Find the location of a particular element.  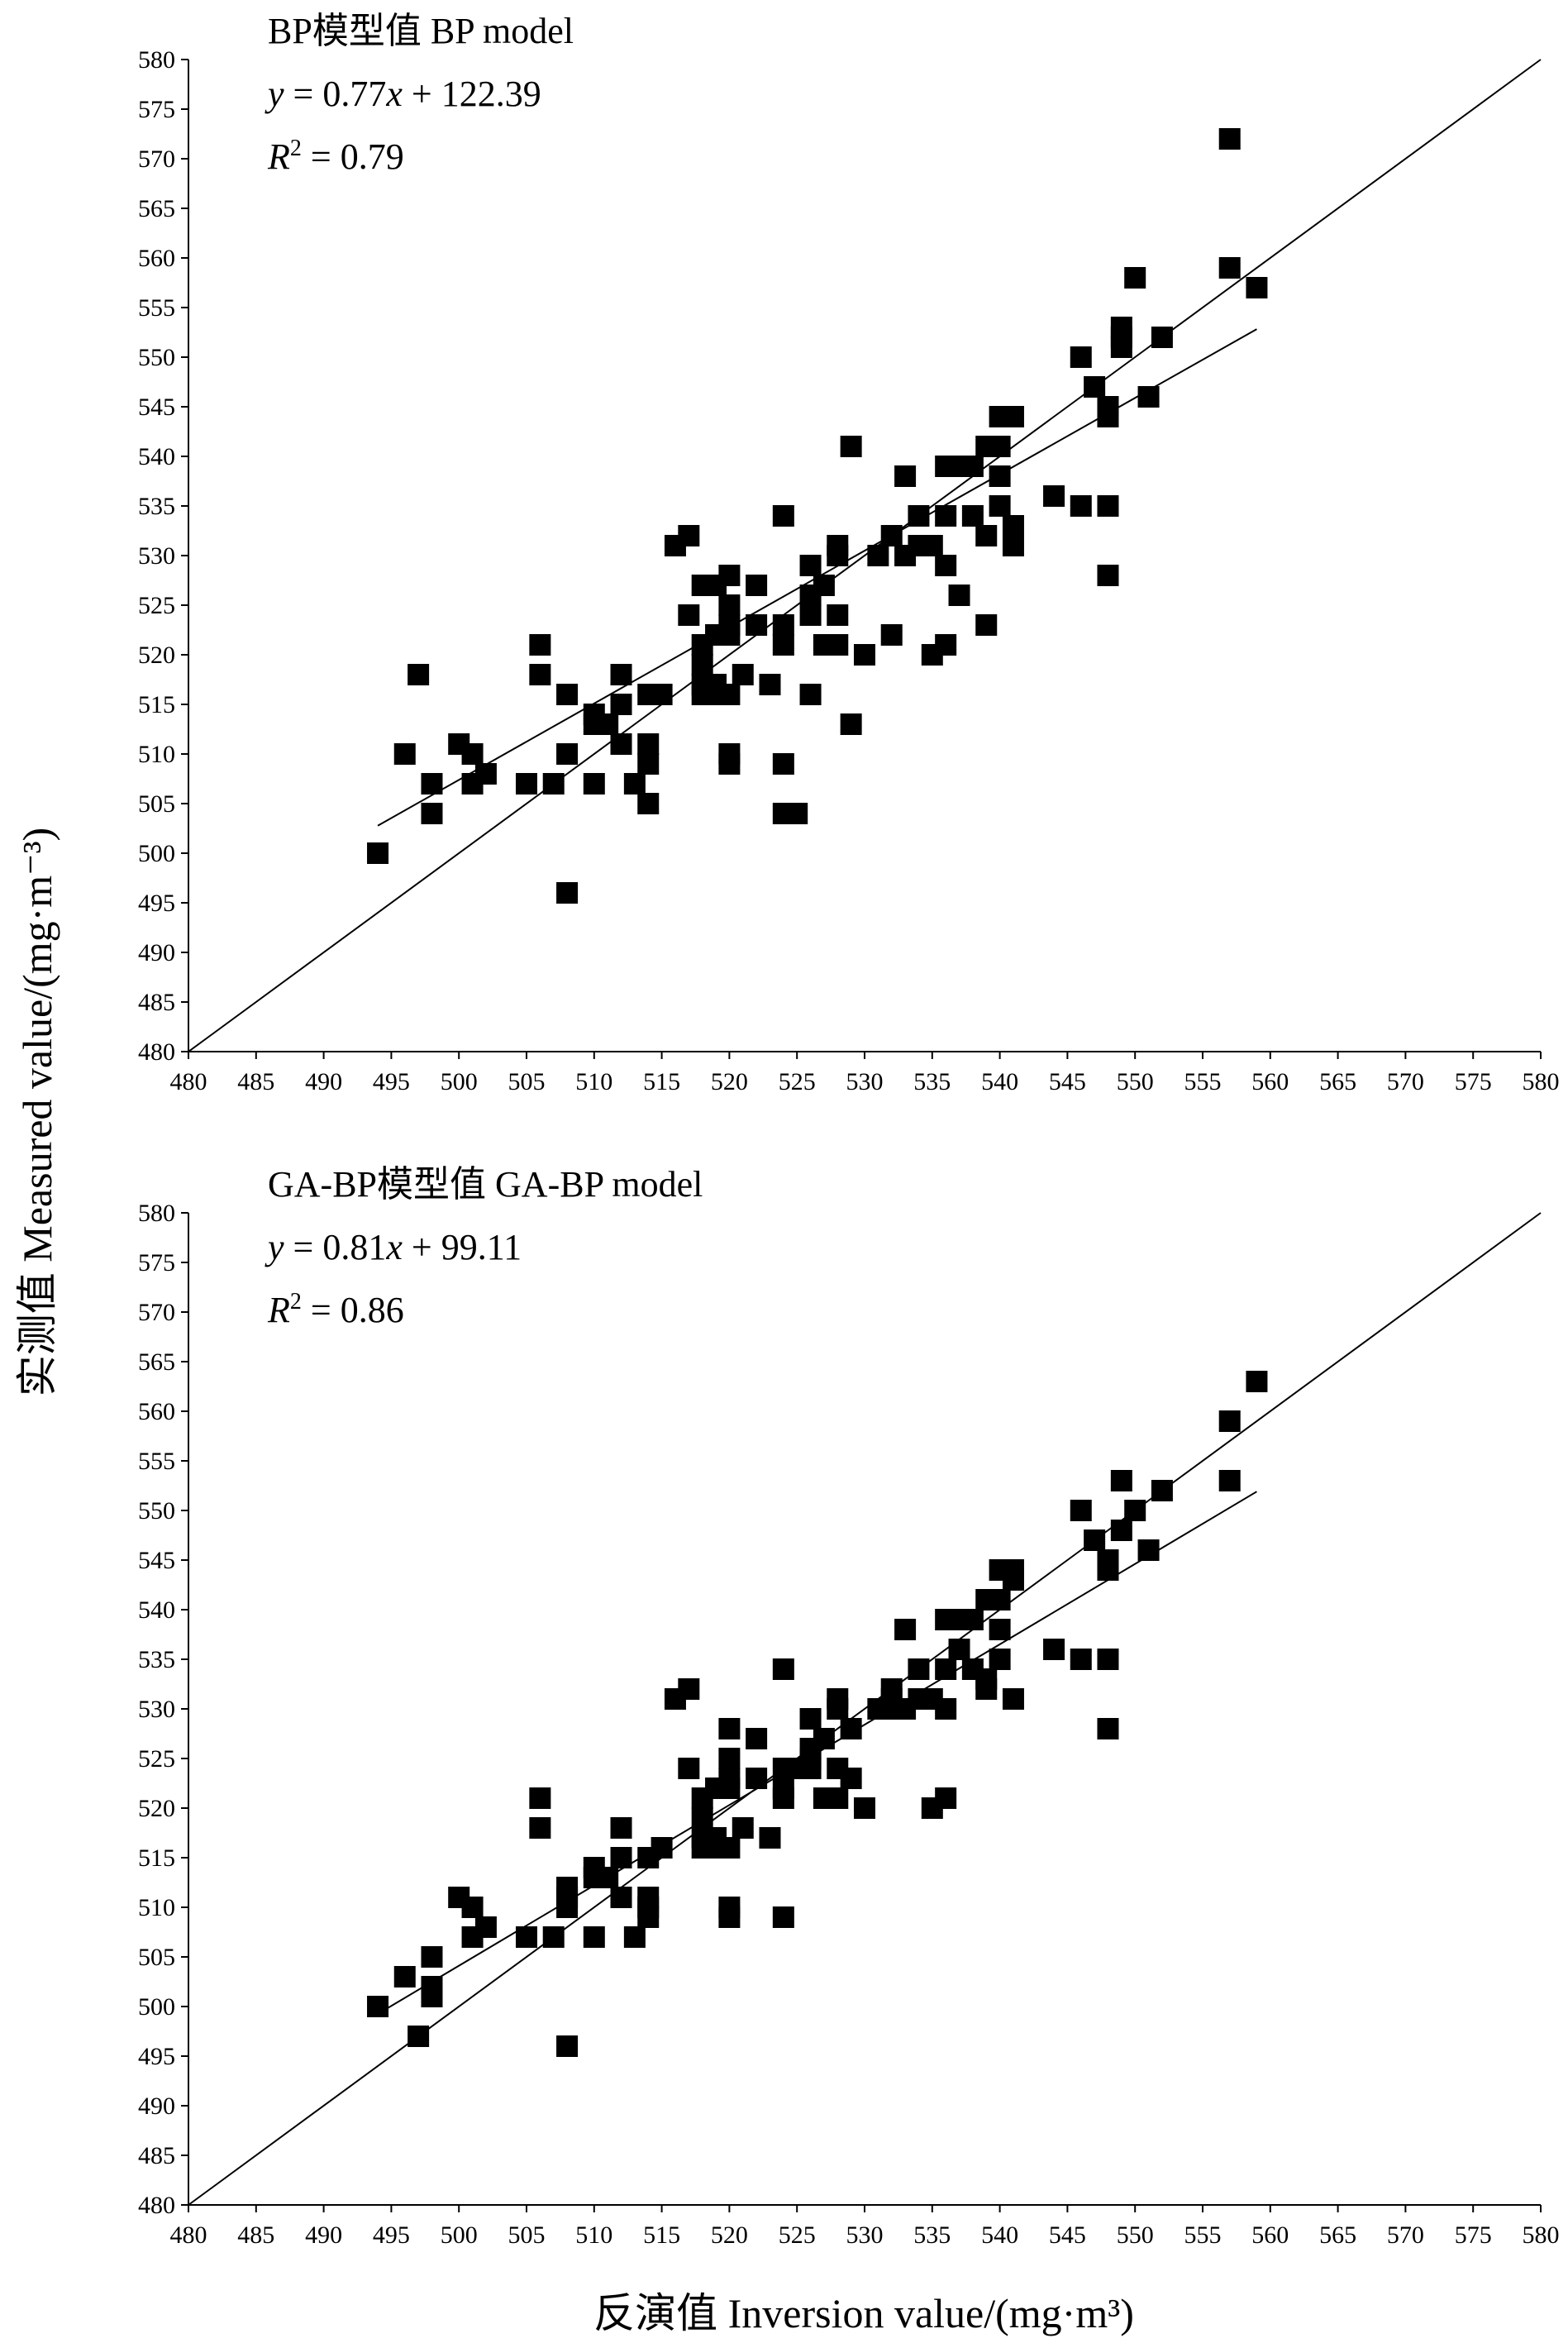

y-tick-label: 570 is located at coordinates (156, 159).